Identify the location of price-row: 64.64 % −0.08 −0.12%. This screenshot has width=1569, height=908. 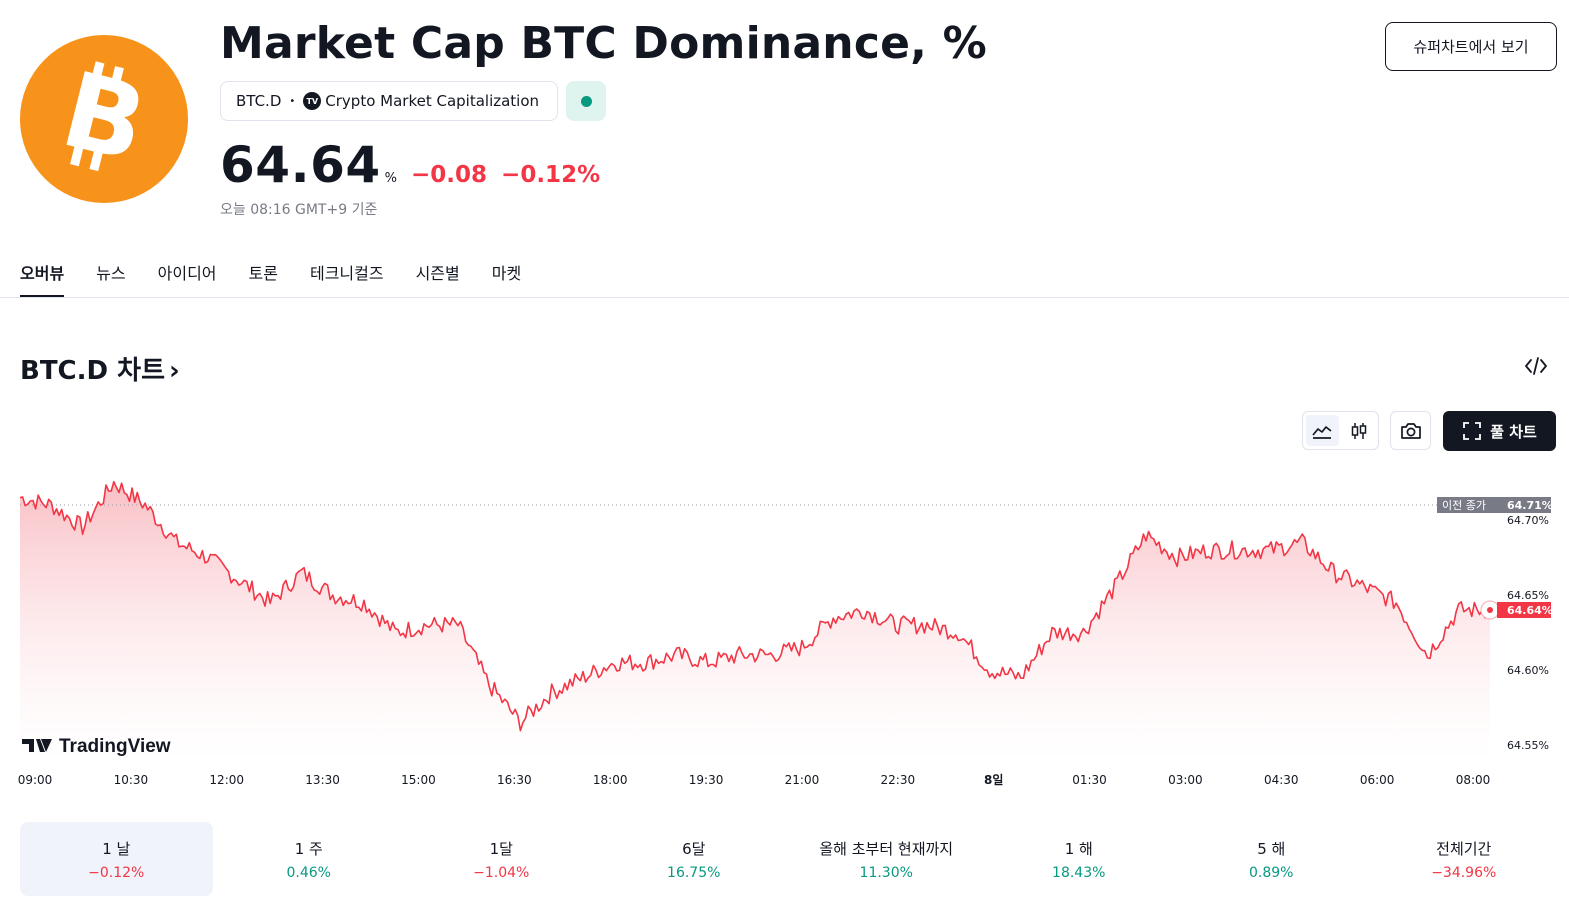
(417, 165).